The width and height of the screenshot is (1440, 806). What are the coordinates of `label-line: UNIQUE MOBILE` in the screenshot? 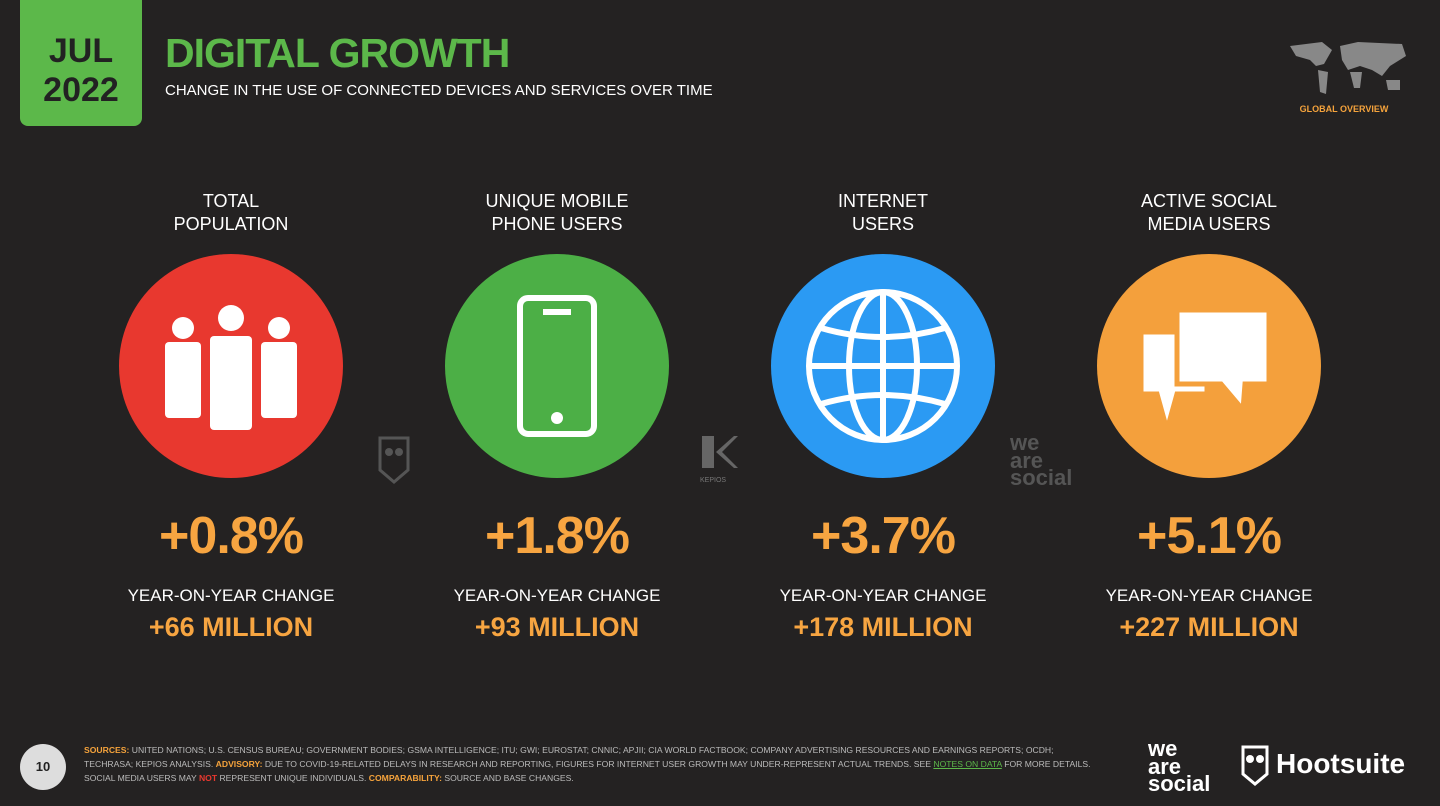 It's located at (557, 201).